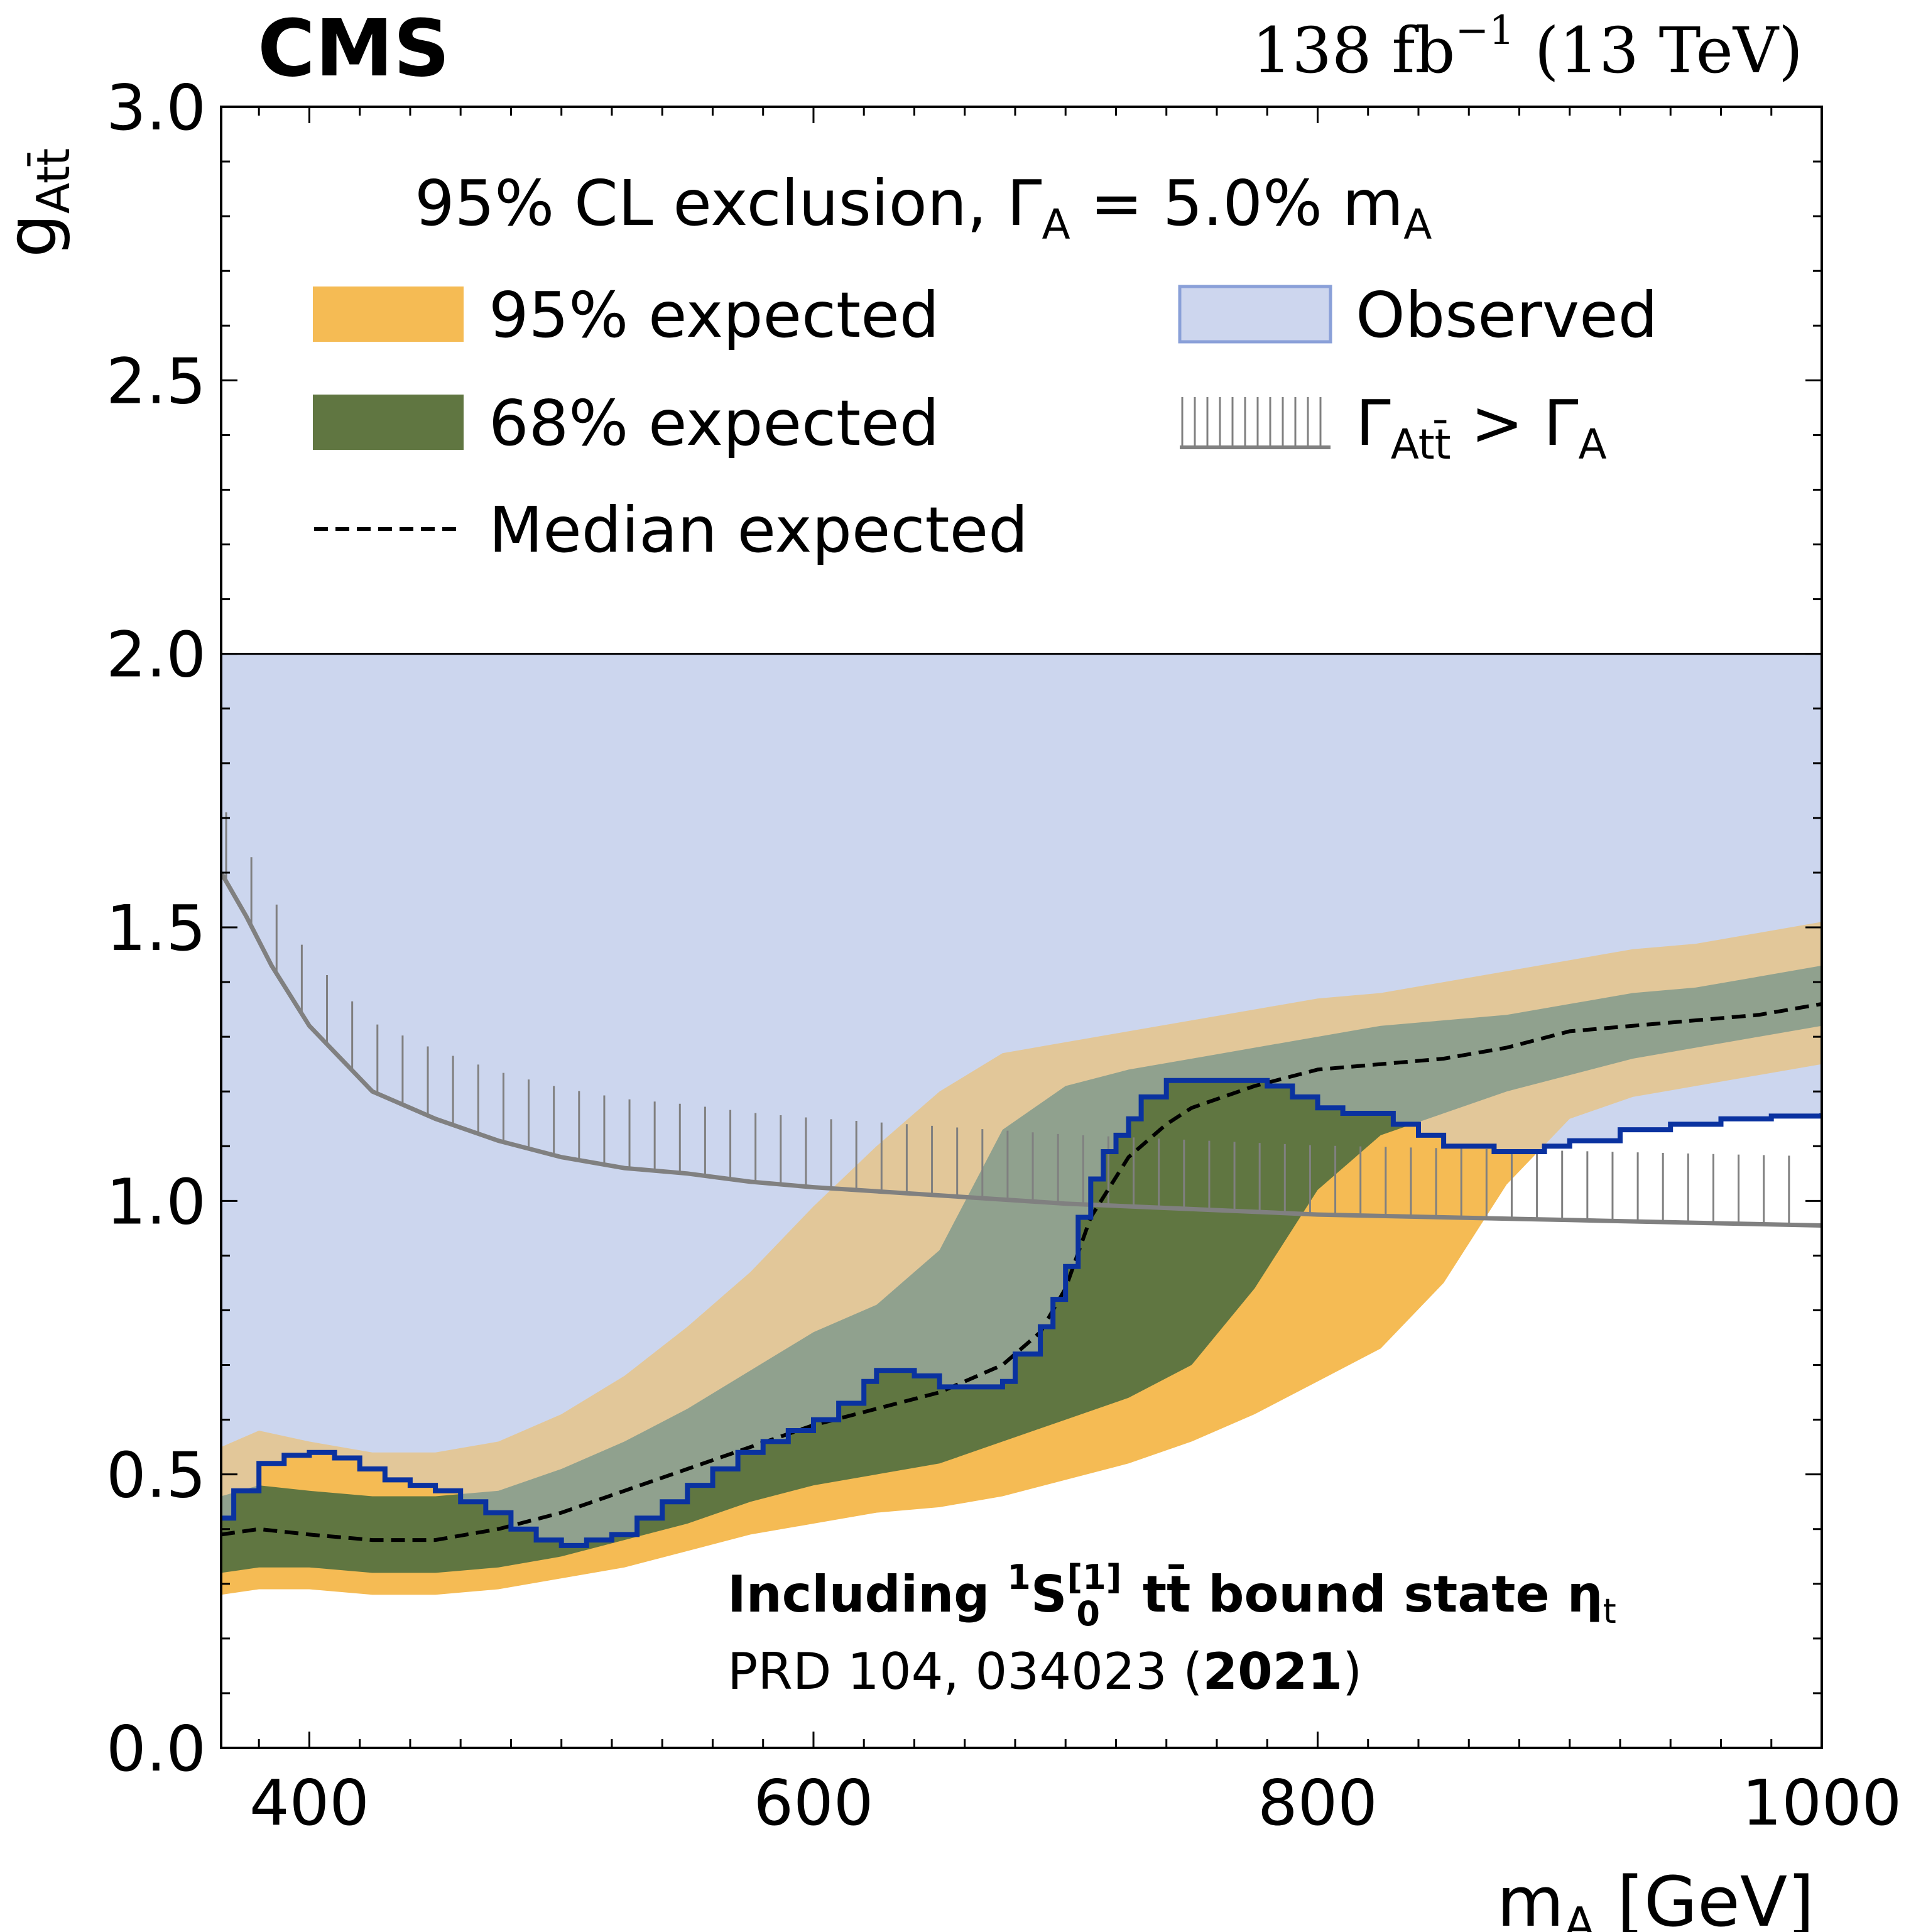  I want to click on x-tick-label: 600, so click(814, 1803).